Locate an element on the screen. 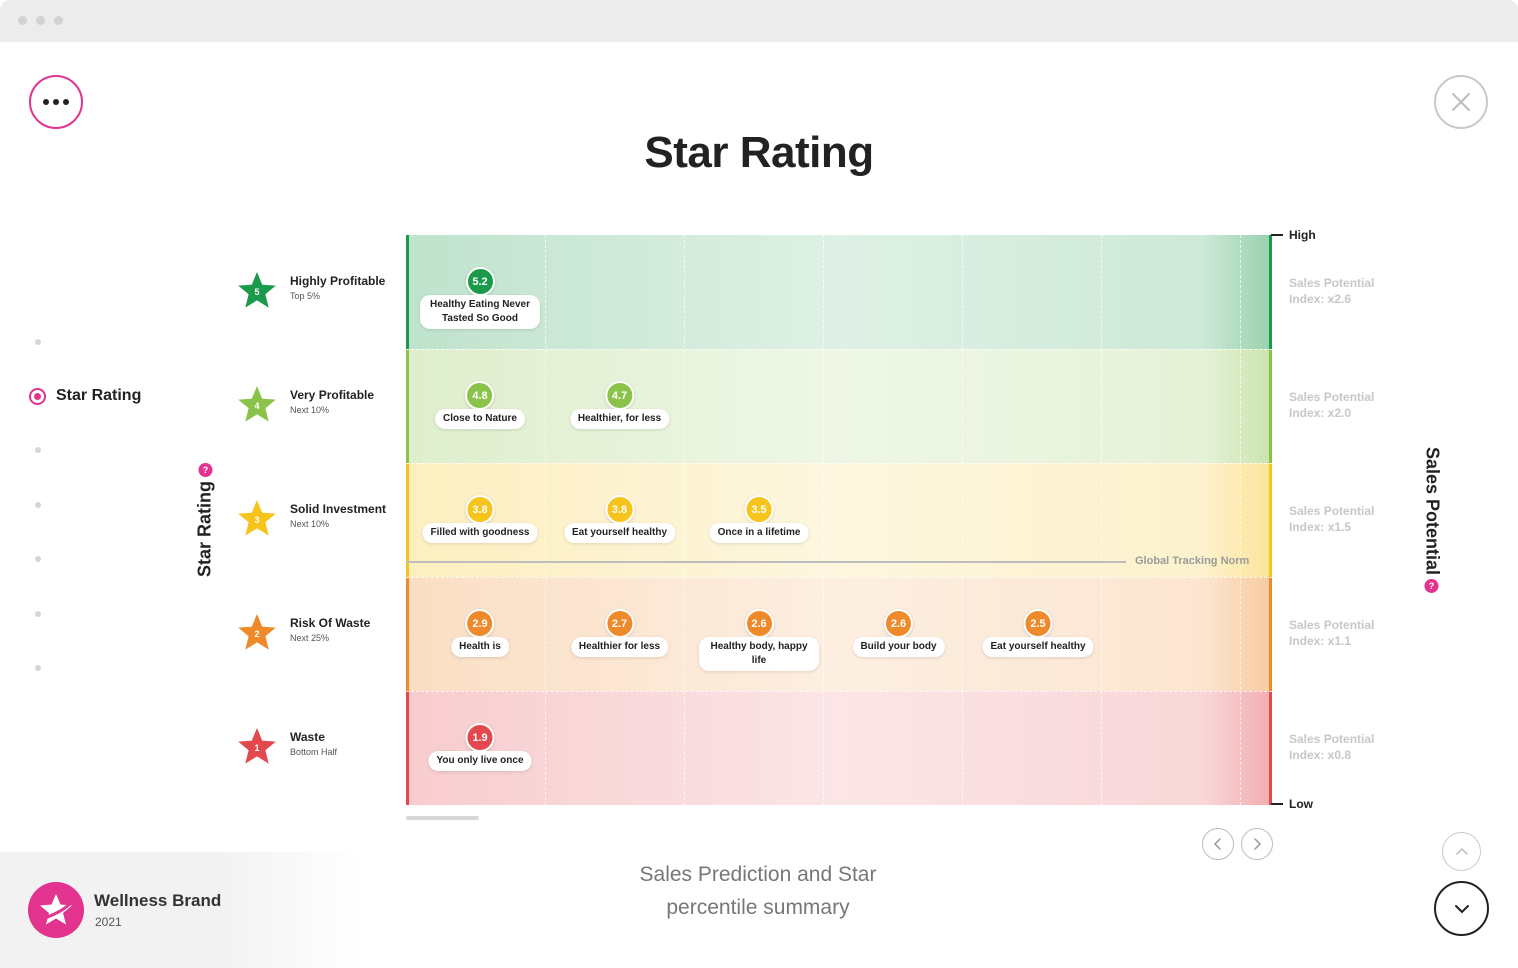  band-label-text: Very Profitable Next 10% is located at coordinates (332, 401).